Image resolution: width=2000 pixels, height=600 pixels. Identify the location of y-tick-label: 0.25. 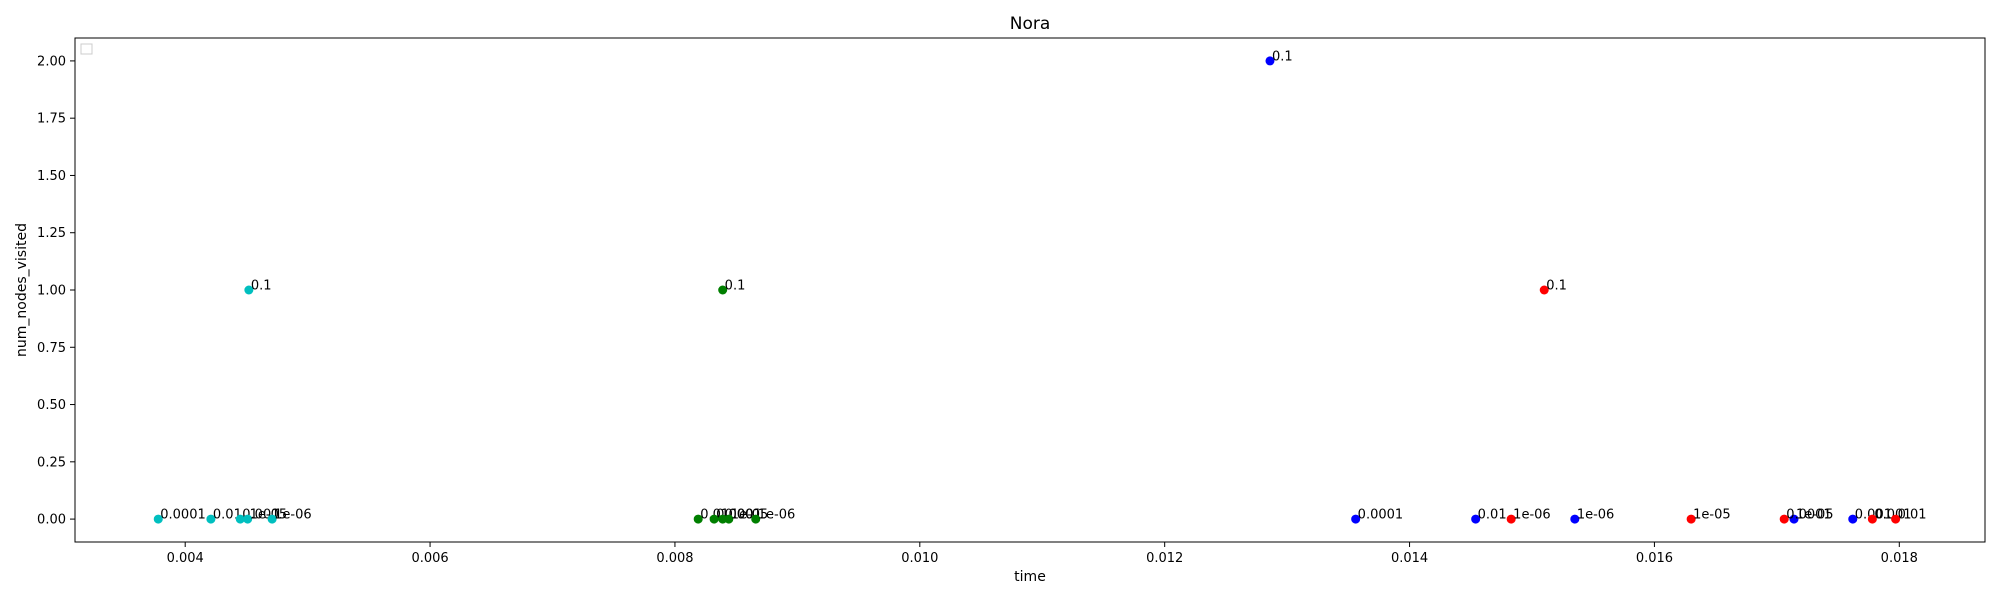
(51, 462).